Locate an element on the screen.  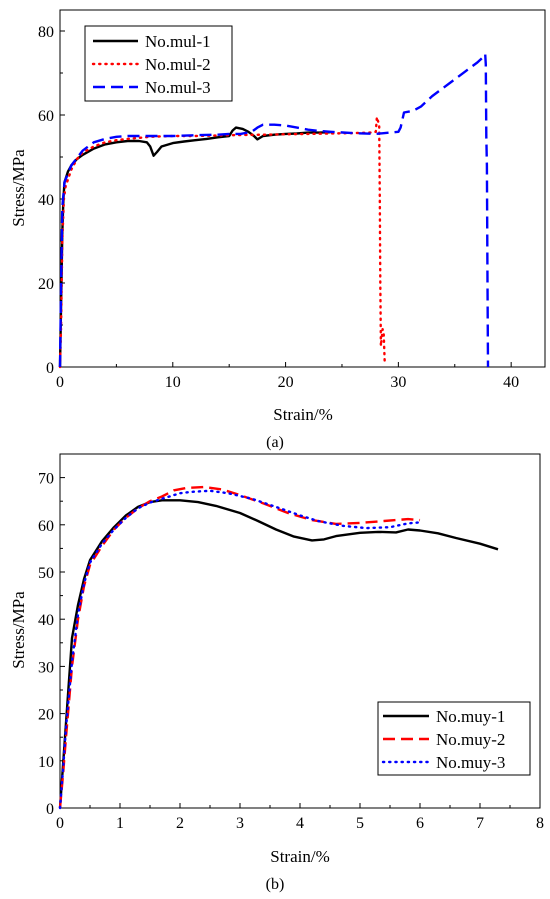
y-tick-label: 30 is located at coordinates (46, 667).